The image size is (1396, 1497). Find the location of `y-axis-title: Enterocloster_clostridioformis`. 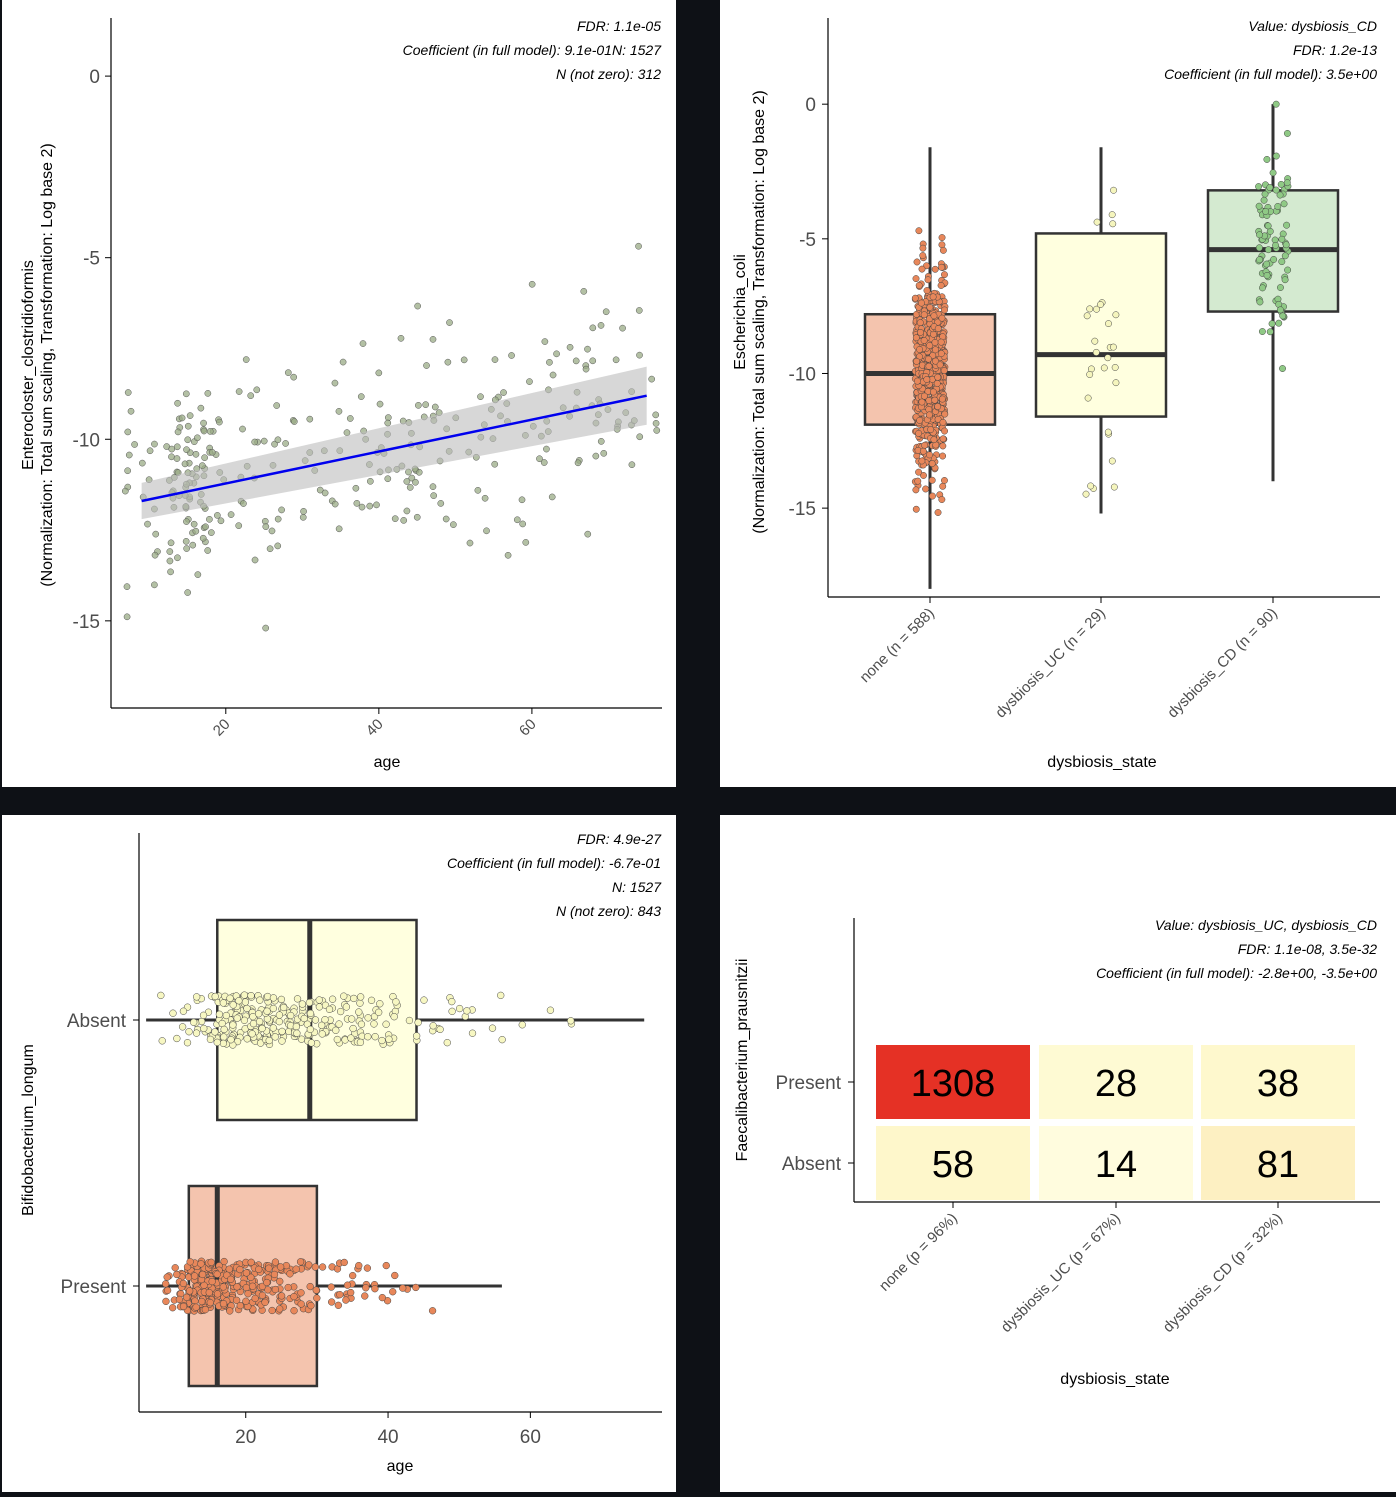

y-axis-title: Enterocloster_clostridioformis is located at coordinates (28, 365).